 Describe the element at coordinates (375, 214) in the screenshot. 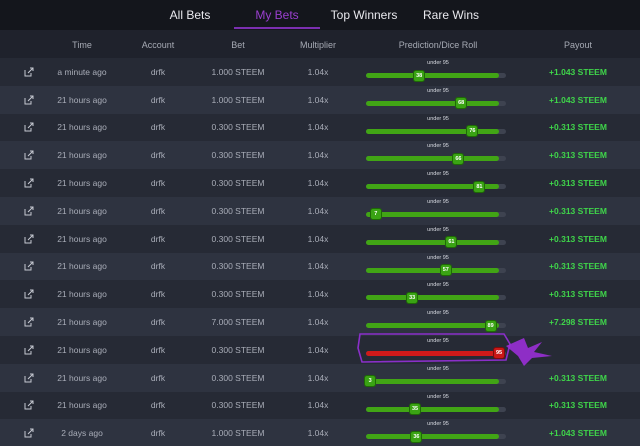

I see `roll-result-marker: 7` at that location.